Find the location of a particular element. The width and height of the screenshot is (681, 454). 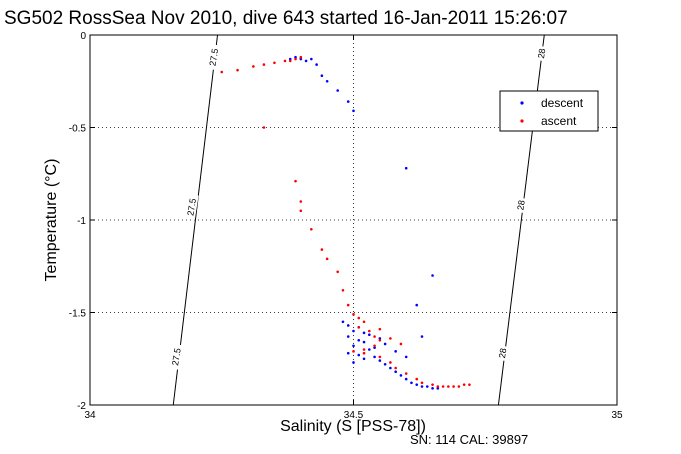

isopycnal-label-text-1: 27.5 is located at coordinates (191, 207).